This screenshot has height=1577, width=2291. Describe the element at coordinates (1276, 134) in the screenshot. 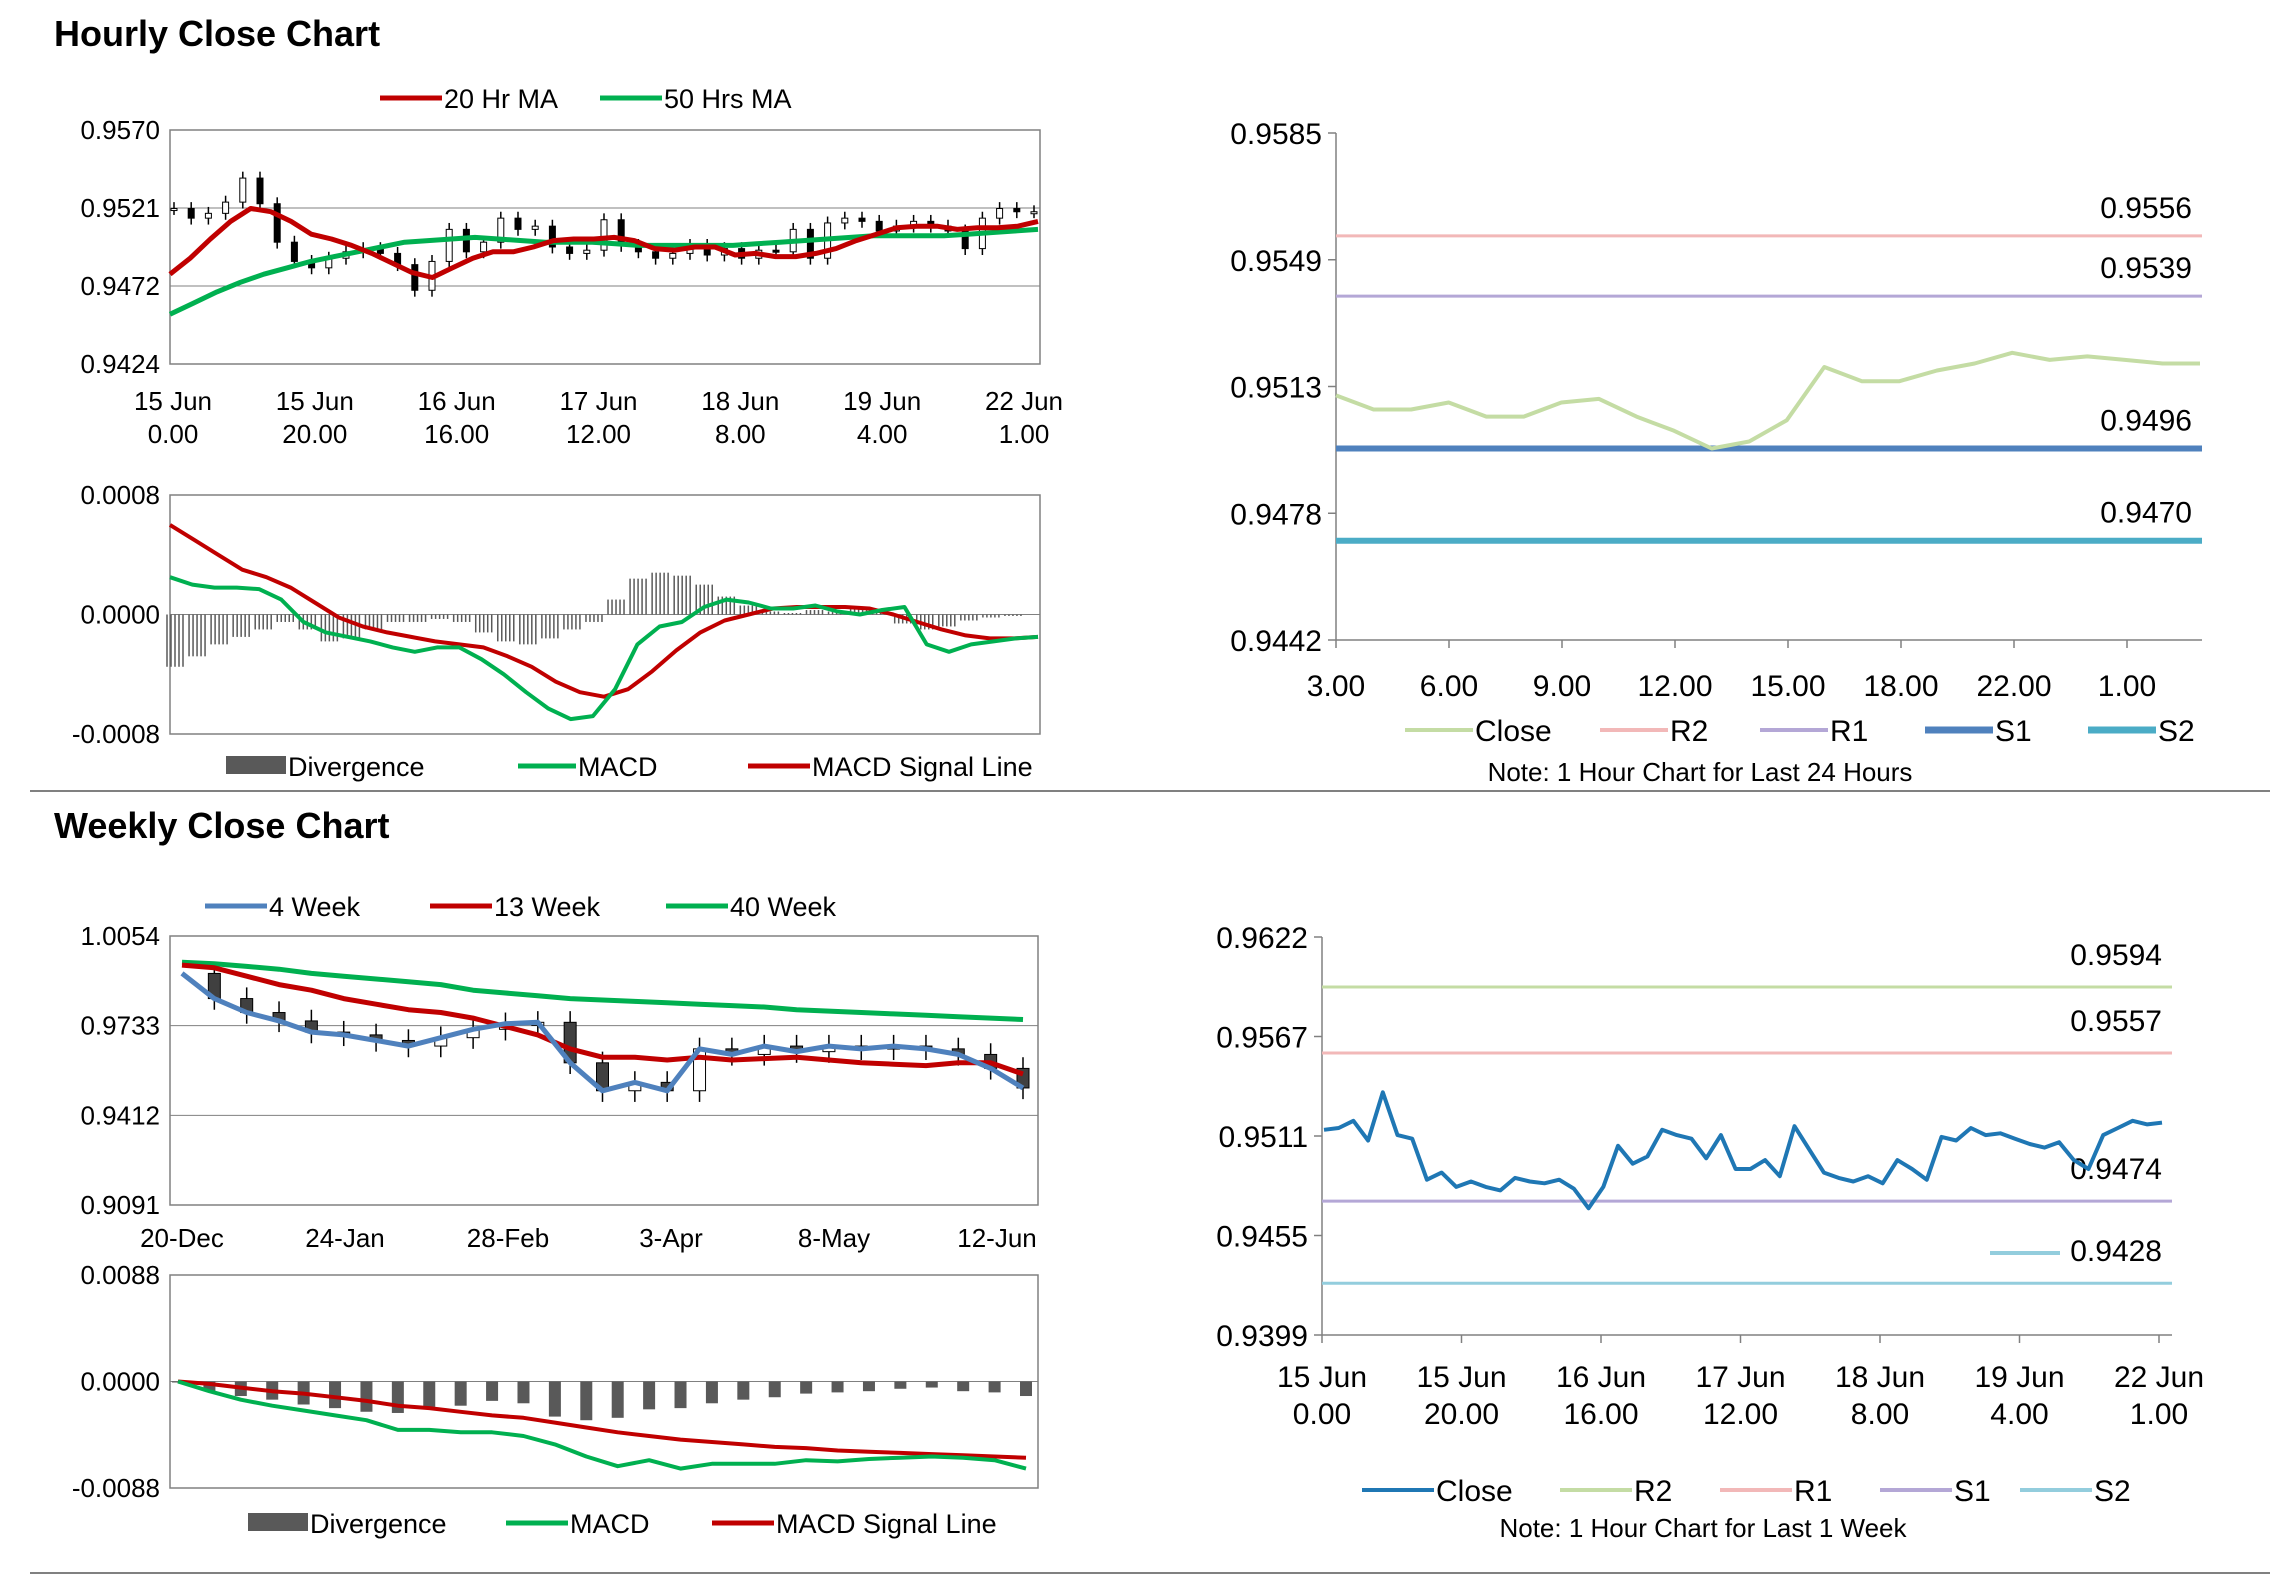

I see `y-tick-label: 0.9585` at that location.